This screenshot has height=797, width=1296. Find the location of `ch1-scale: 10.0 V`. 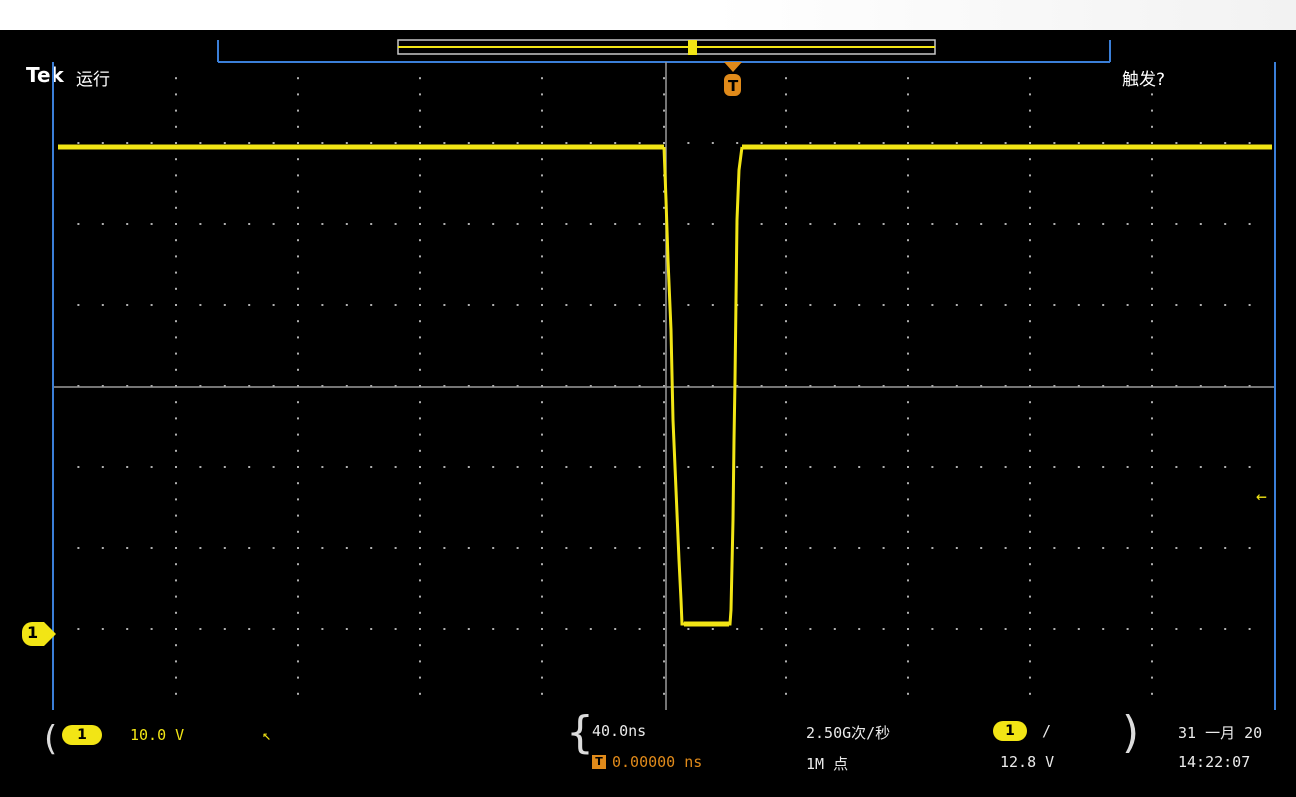

ch1-scale: 10.0 V is located at coordinates (157, 735).